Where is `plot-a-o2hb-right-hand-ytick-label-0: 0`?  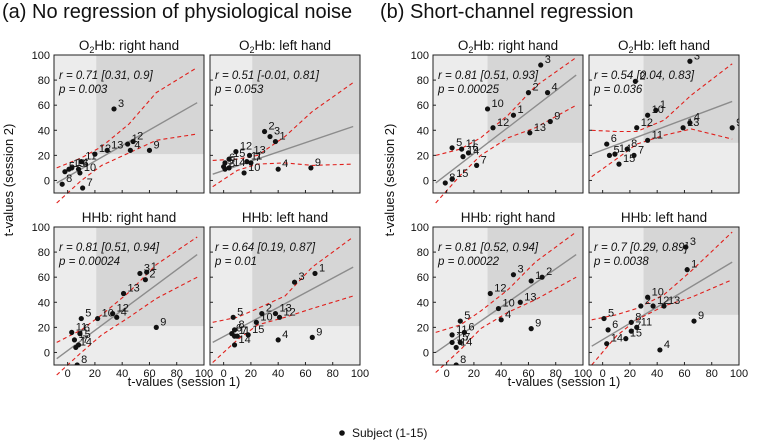
plot-a-o2hb-right-hand-ytick-label-0: 0 is located at coordinates (47, 181).